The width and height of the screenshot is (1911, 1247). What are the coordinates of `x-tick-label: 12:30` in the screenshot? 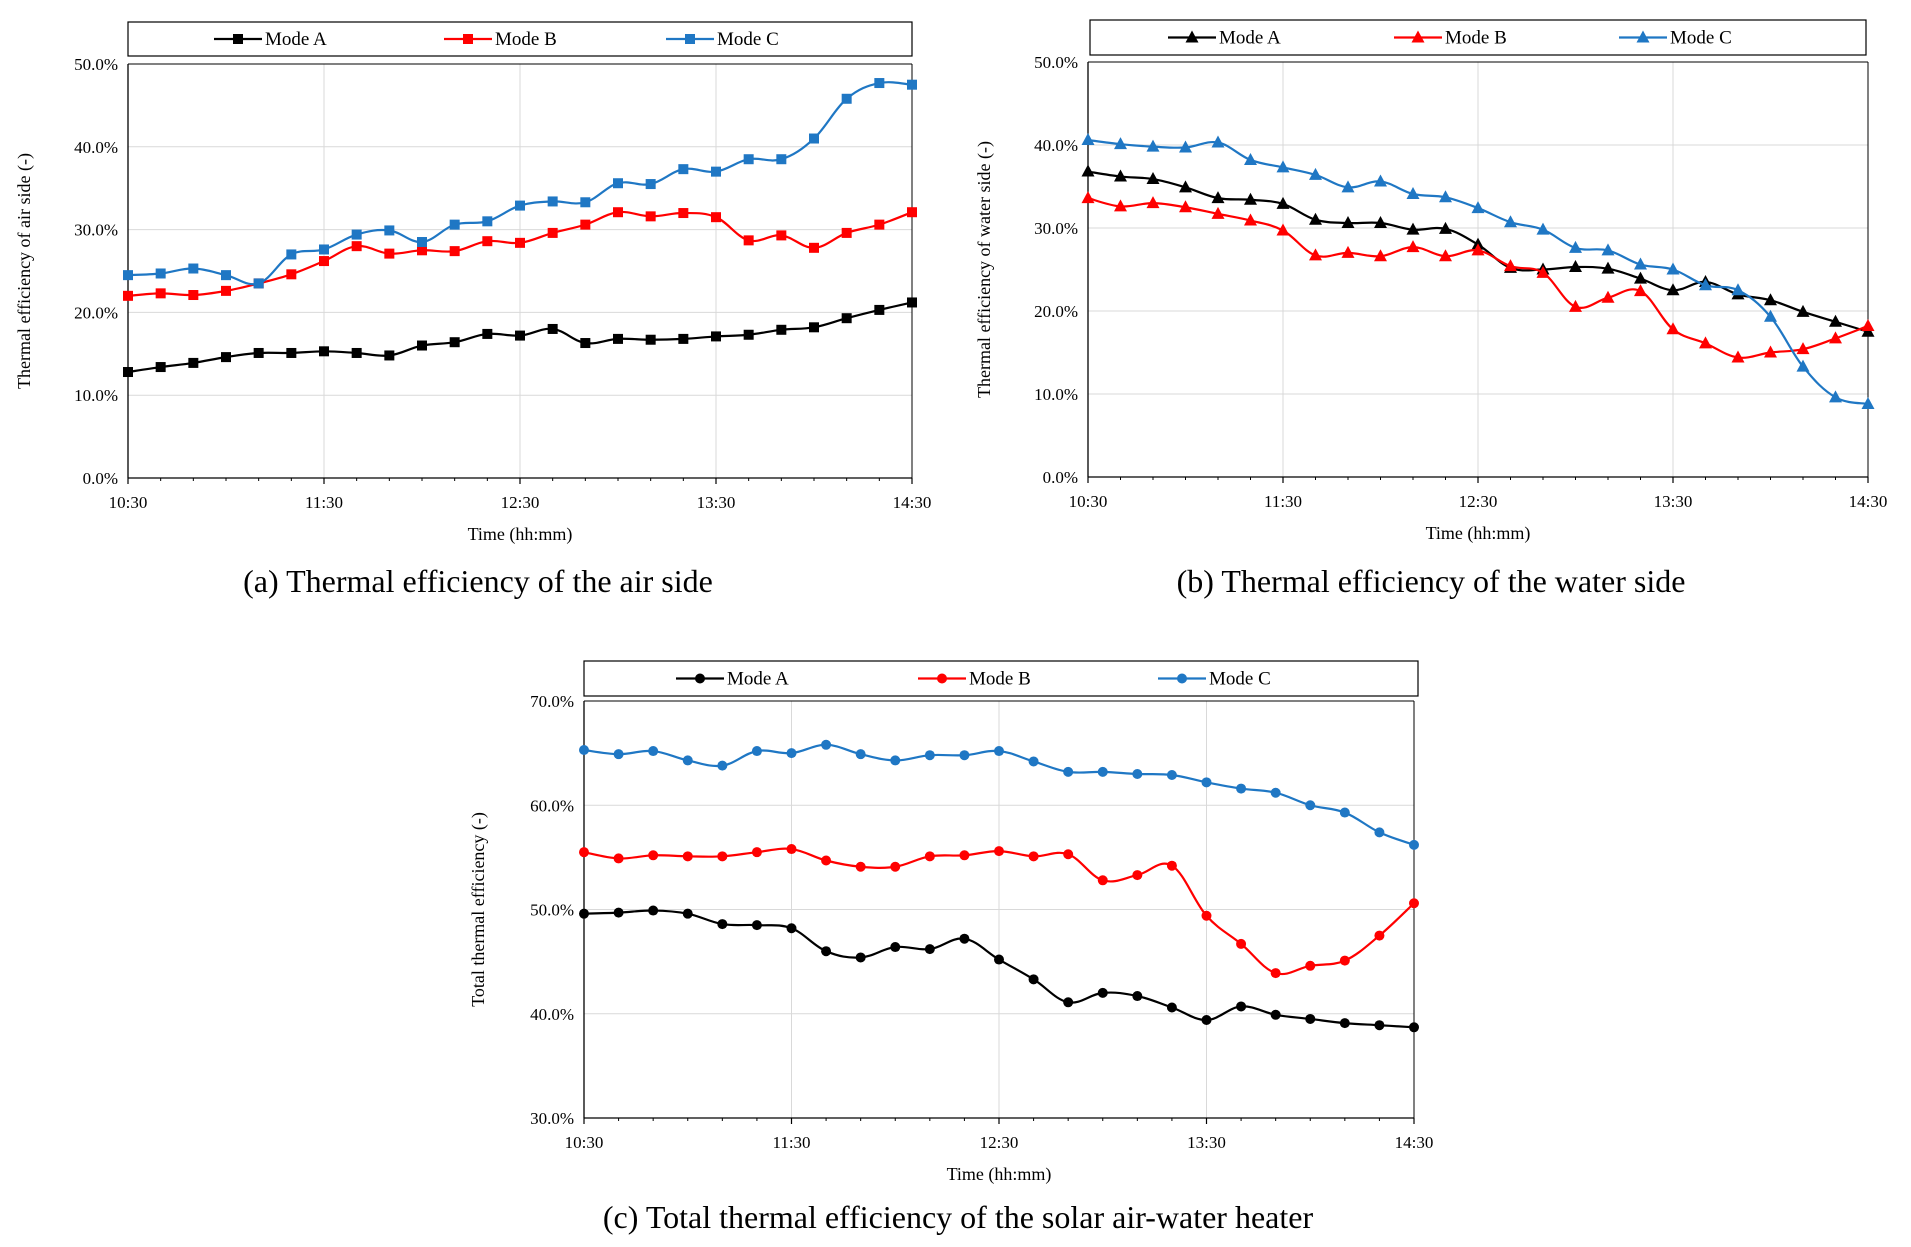 It's located at (999, 1142).